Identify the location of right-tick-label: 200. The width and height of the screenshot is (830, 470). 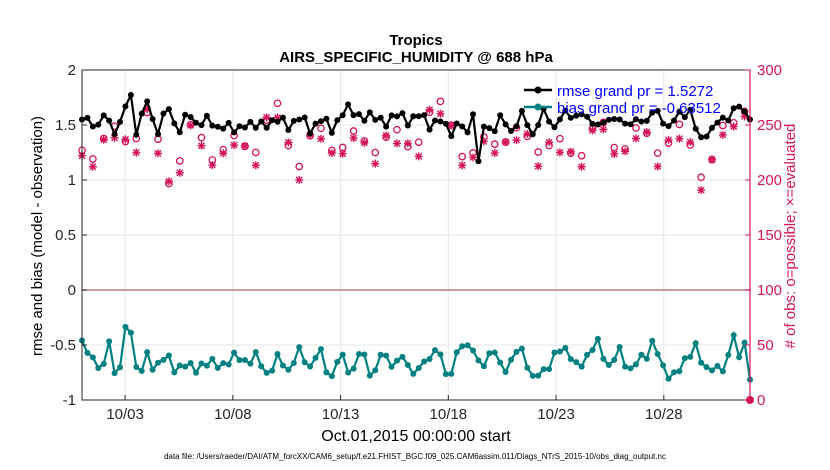
(769, 180).